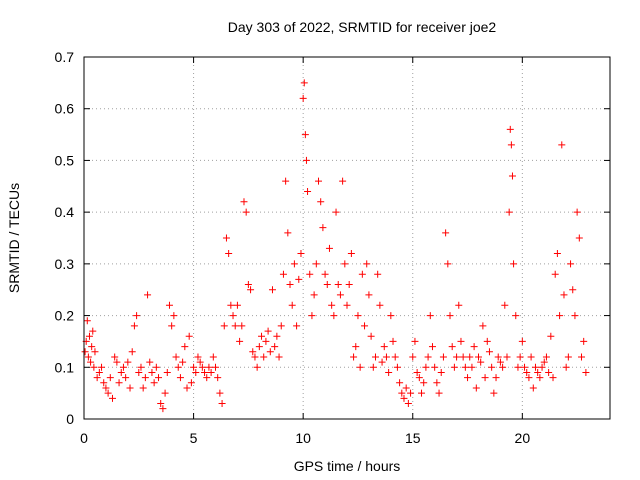  Describe the element at coordinates (65, 316) in the screenshot. I see `y-tick-label: 0.2` at that location.